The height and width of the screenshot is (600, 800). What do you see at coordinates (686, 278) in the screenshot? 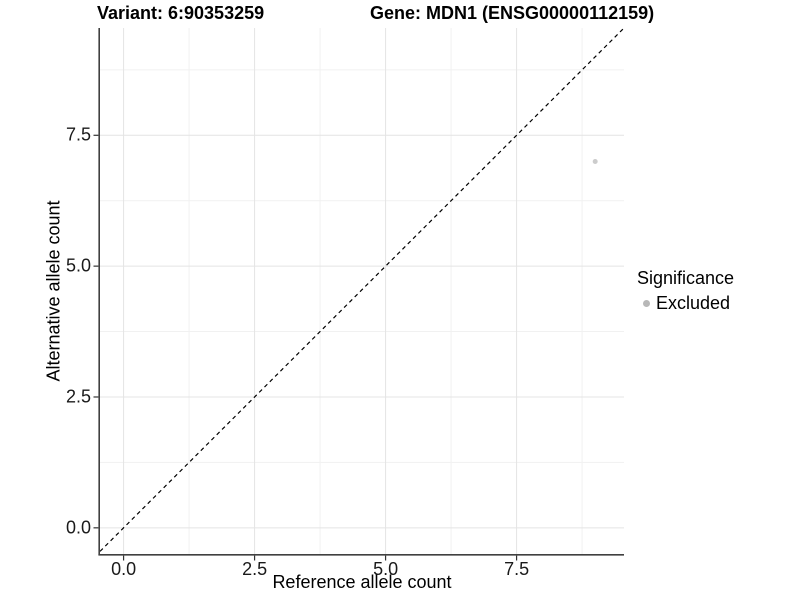
I see `legend-title: Significance` at bounding box center [686, 278].